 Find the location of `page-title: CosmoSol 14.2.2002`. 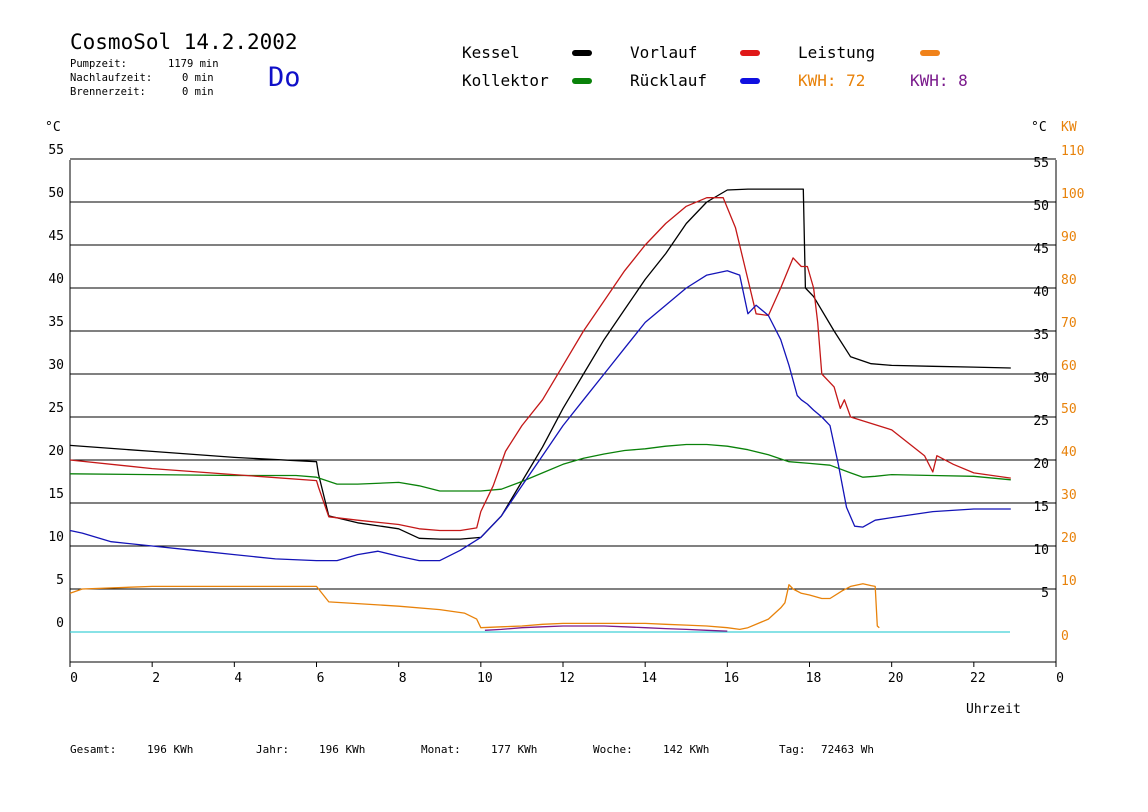

page-title: CosmoSol 14.2.2002 is located at coordinates (184, 42).